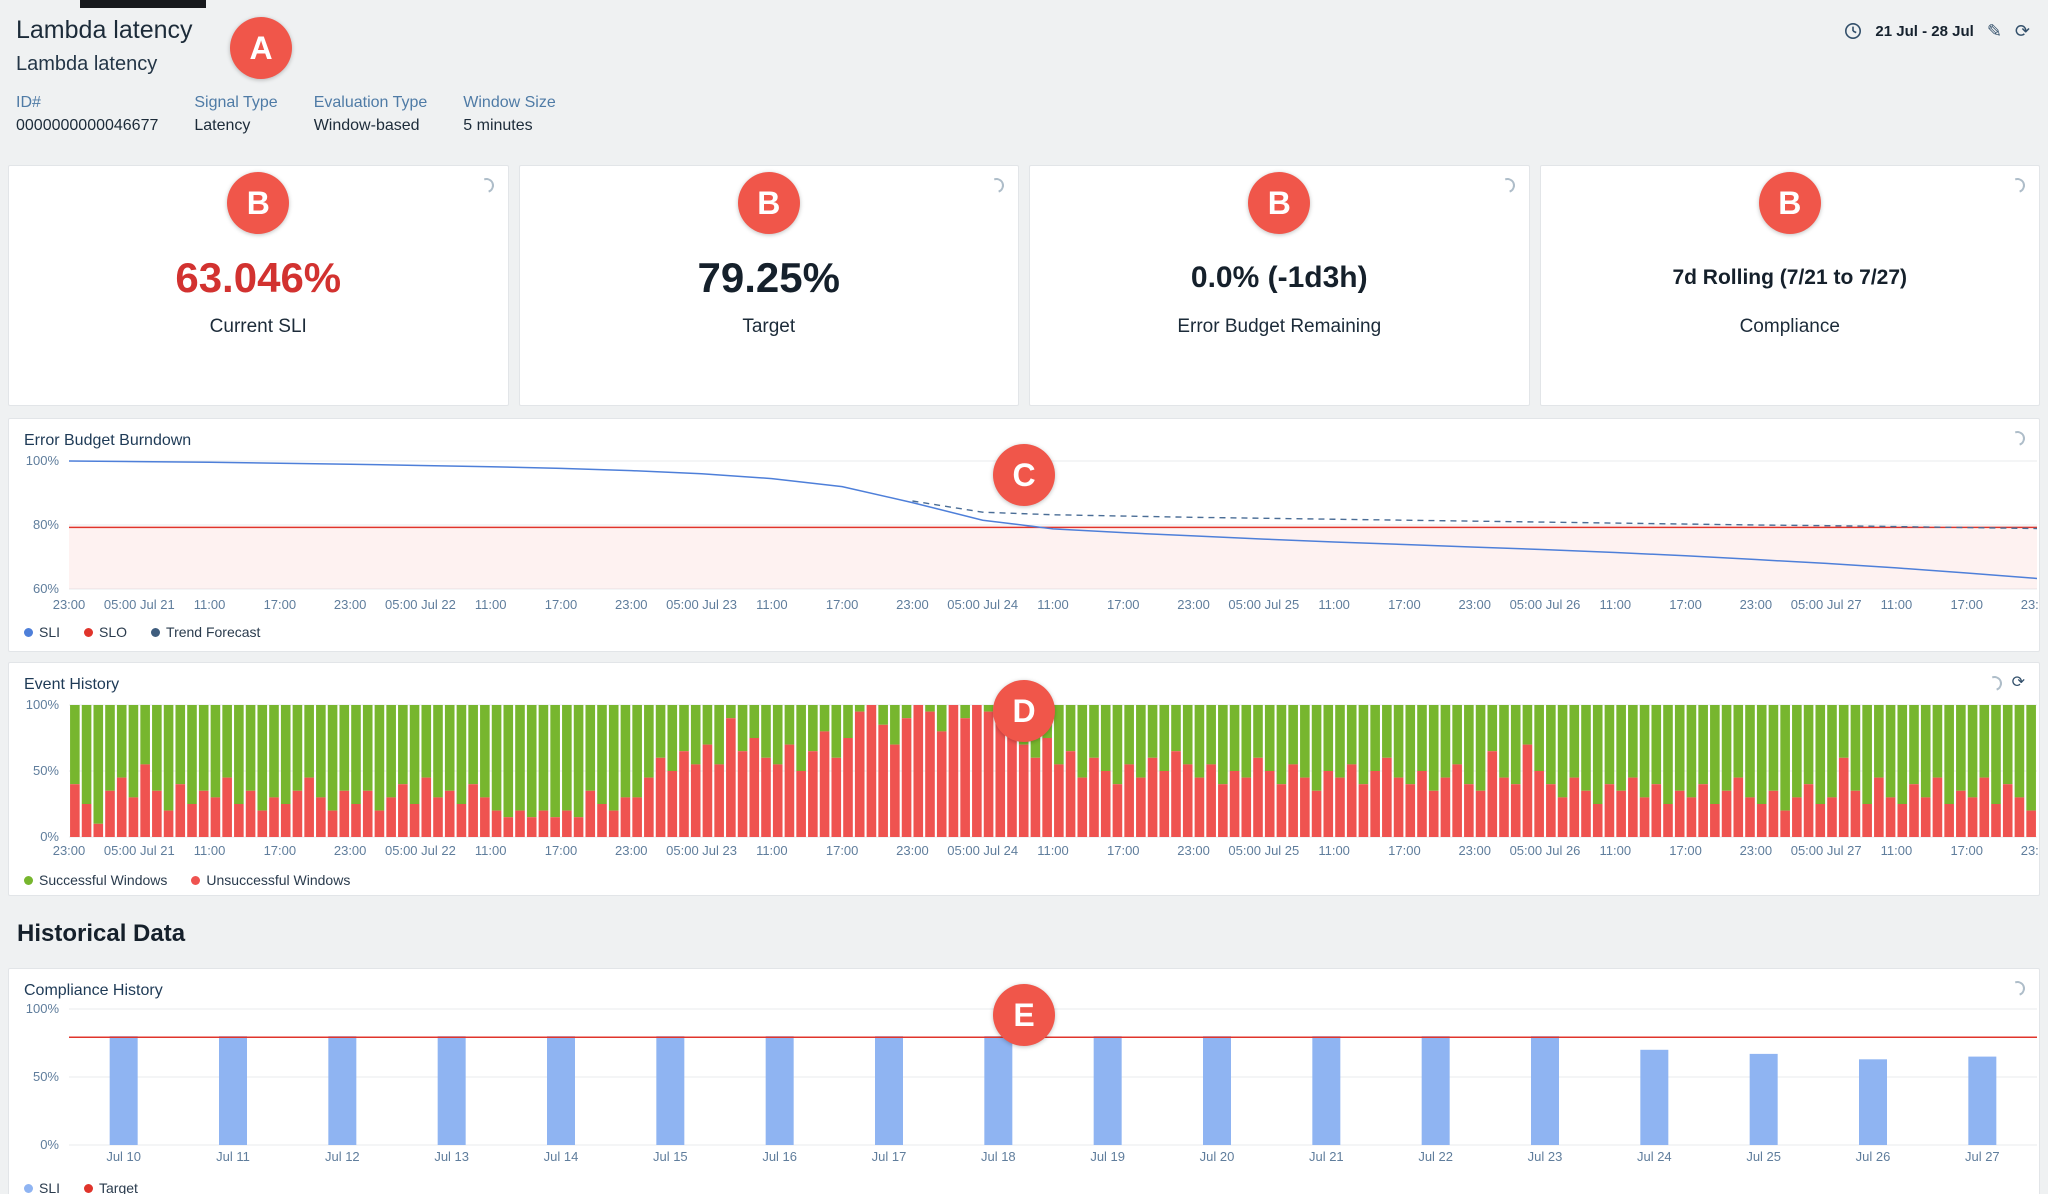  Describe the element at coordinates (1789, 326) in the screenshot. I see `stat-label: Compliance` at that location.